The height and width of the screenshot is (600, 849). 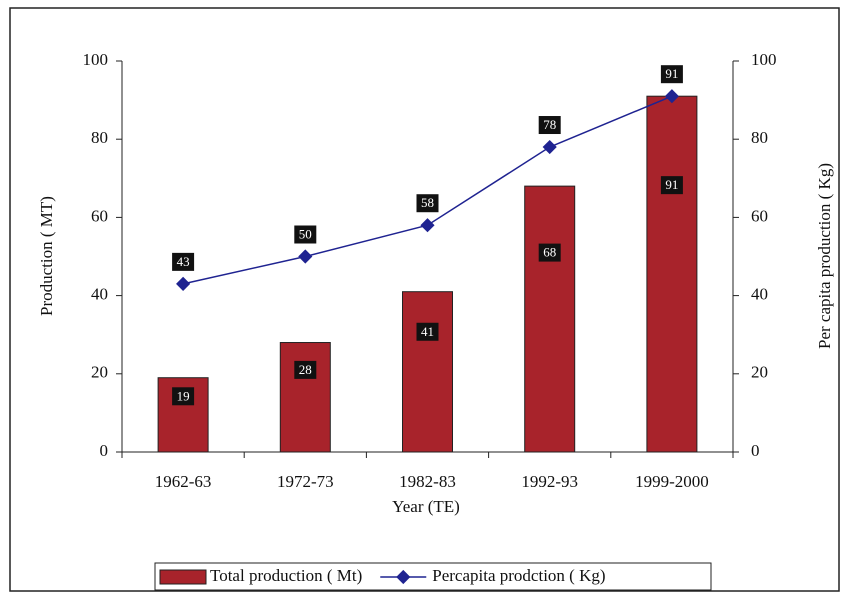 I want to click on data-label: 19, so click(x=183, y=395).